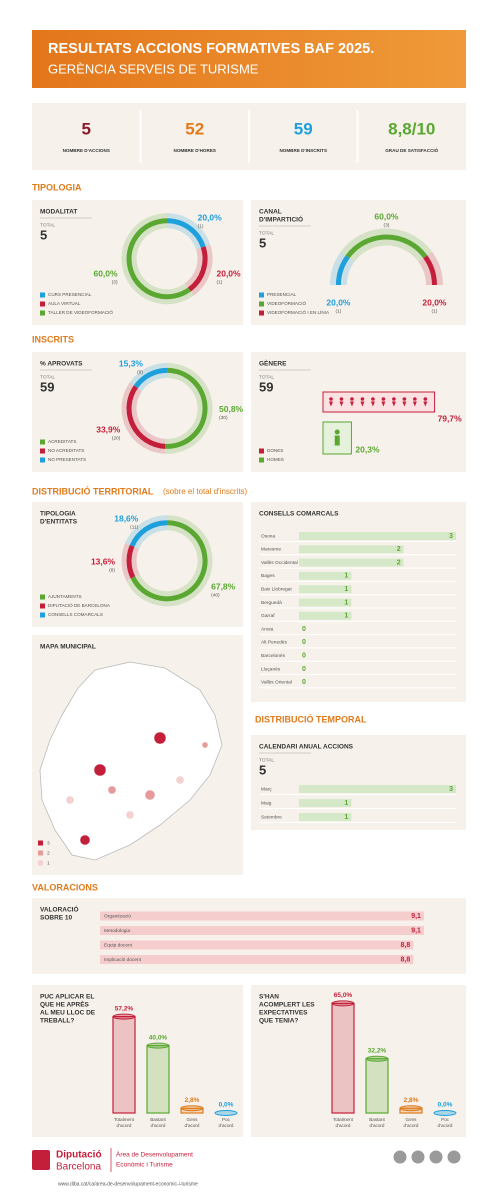  I want to click on legend-label: CONSELLS COMARCALS, so click(75, 614).